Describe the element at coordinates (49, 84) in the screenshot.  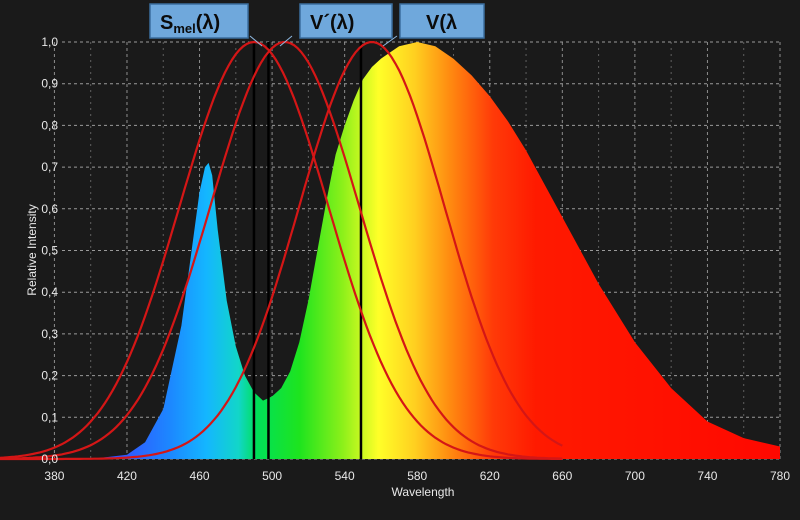
I see `y-tick-label: 0,9` at that location.